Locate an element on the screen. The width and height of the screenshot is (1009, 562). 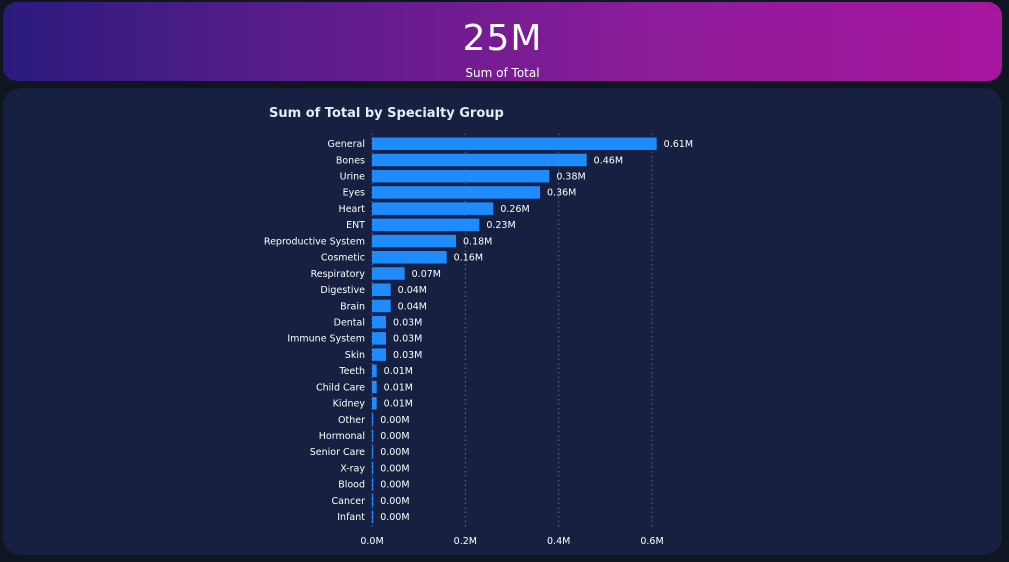
category-label: Infant is located at coordinates (351, 517).